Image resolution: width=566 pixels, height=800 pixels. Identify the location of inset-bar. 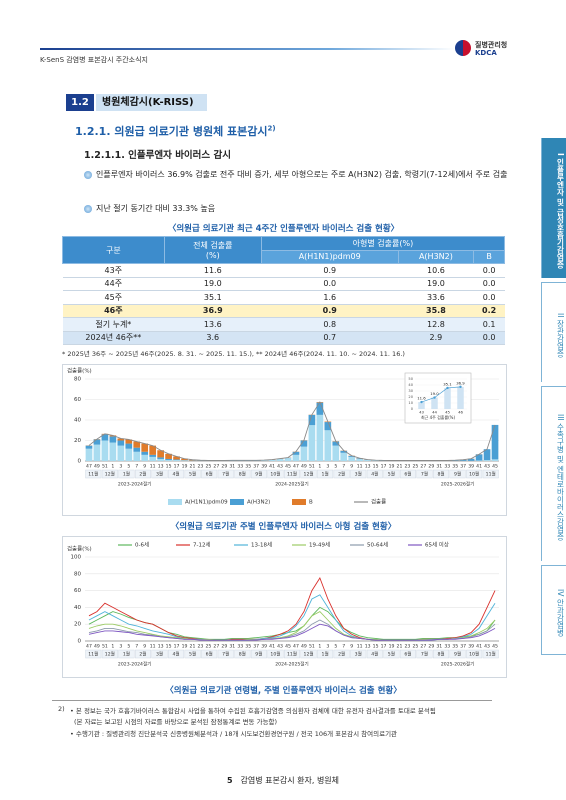
(447, 398).